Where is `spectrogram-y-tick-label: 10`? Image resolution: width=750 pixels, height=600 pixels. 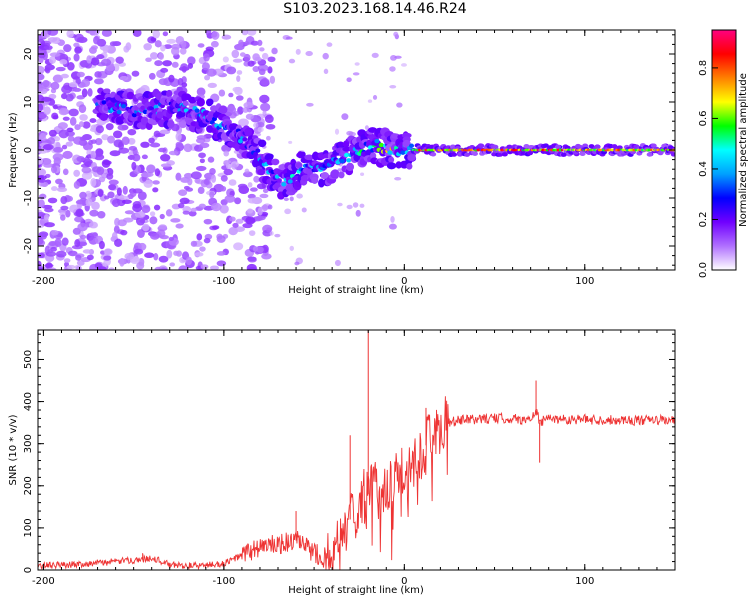 spectrogram-y-tick-label: 10 is located at coordinates (28, 102).